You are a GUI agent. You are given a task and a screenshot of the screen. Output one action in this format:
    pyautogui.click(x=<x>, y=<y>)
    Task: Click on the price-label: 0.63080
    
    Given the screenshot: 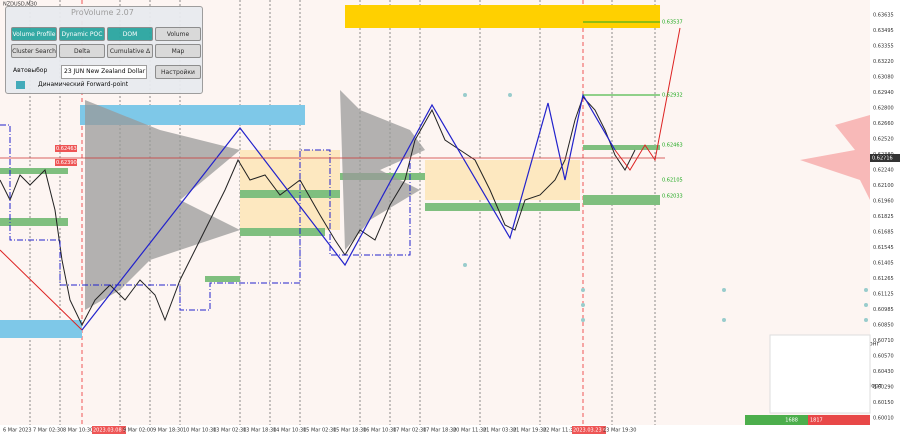 What is the action you would take?
    pyautogui.click(x=883, y=78)
    